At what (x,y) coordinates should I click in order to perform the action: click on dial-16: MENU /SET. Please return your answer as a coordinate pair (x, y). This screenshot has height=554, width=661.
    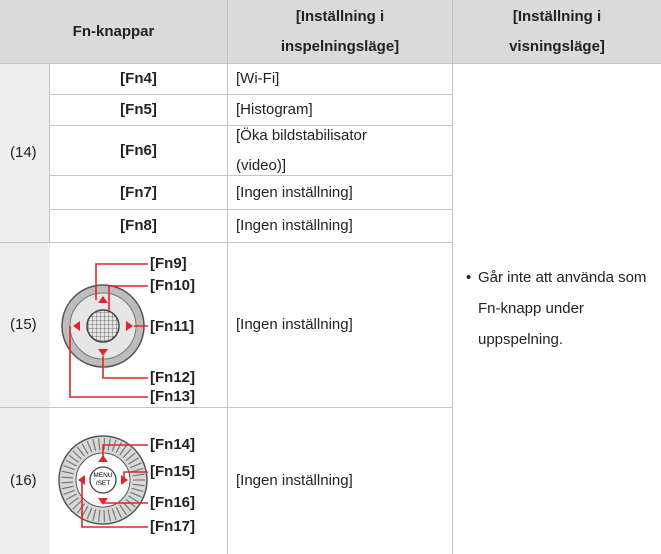
    Looking at the image, I should click on (103, 481).